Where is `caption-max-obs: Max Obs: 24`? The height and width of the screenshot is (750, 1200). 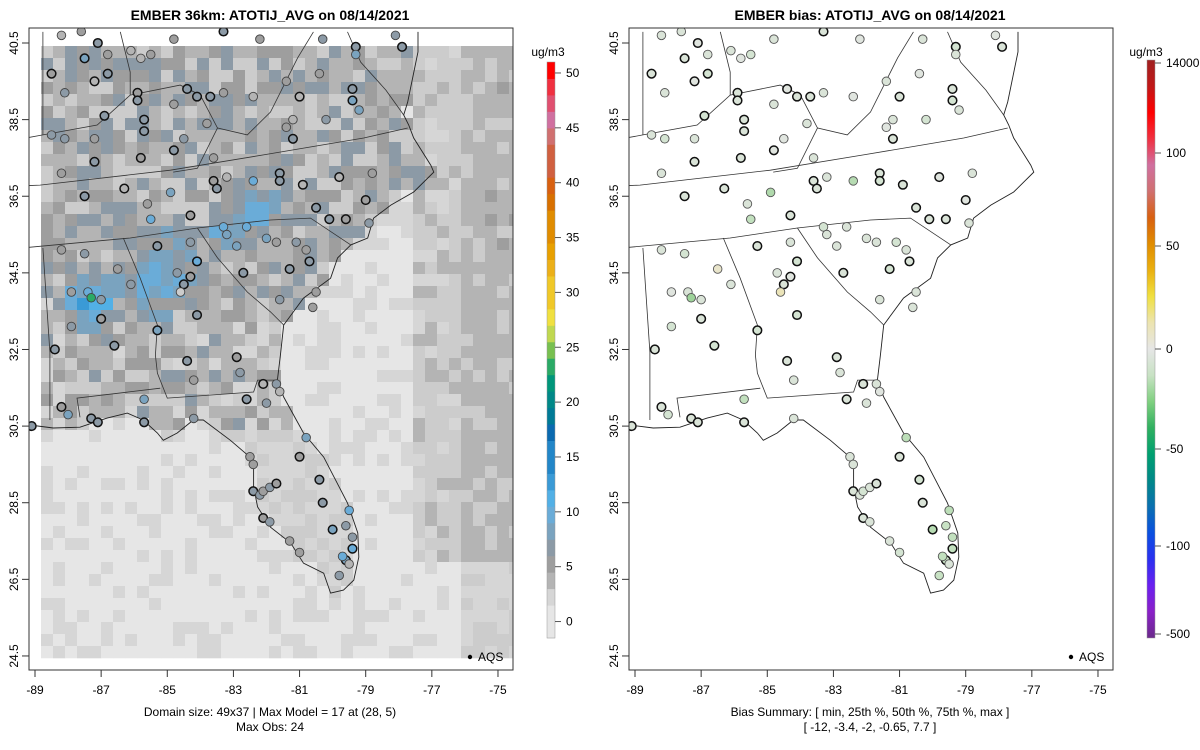 caption-max-obs: Max Obs: 24 is located at coordinates (270, 727).